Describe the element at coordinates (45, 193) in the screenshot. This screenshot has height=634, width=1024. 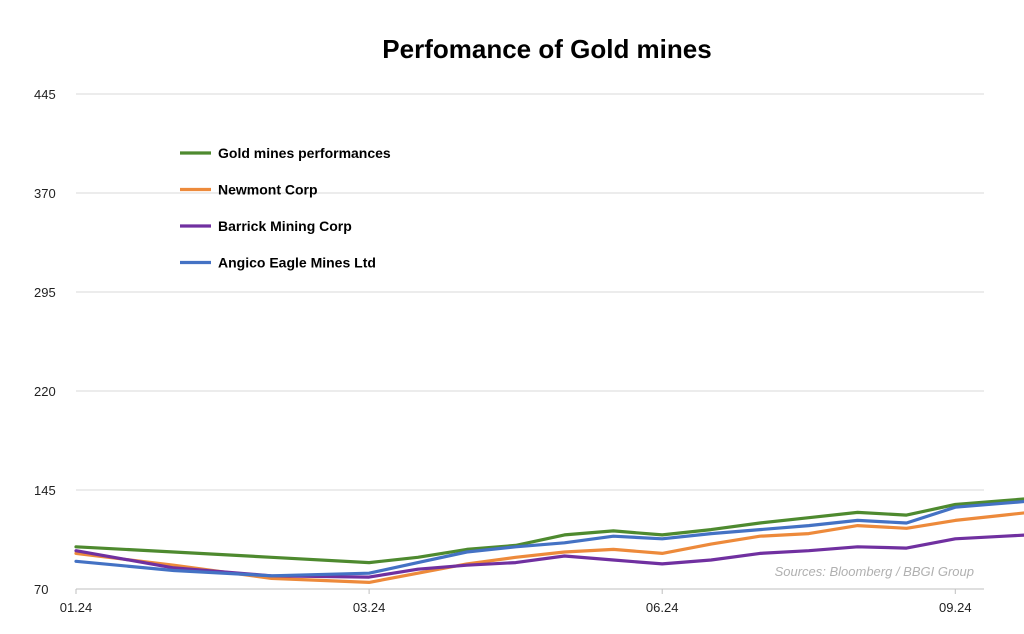
I see `y-tick-label: 370` at that location.